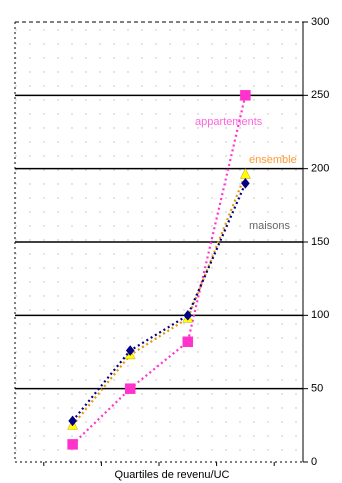 This screenshot has width=342, height=483. I want to click on y-tick-label: 250, so click(320, 95).